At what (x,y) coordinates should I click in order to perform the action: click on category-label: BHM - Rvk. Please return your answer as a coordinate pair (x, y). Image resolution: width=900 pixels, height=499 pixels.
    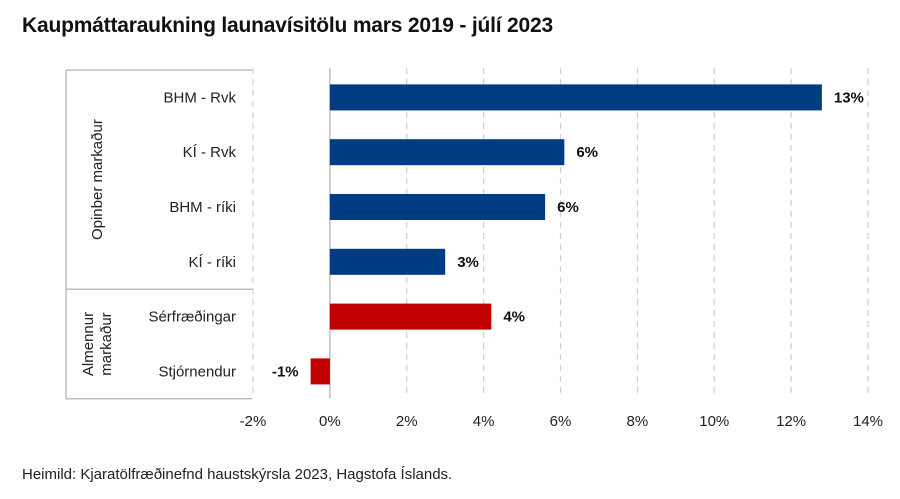
    Looking at the image, I should click on (200, 97).